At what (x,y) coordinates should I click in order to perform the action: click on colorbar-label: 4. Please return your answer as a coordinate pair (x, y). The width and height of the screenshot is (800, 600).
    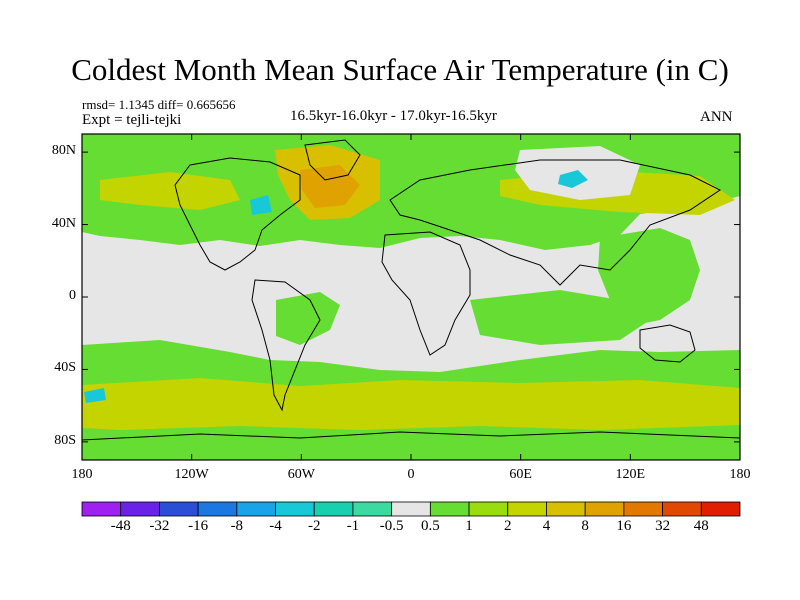
    Looking at the image, I should click on (546, 526).